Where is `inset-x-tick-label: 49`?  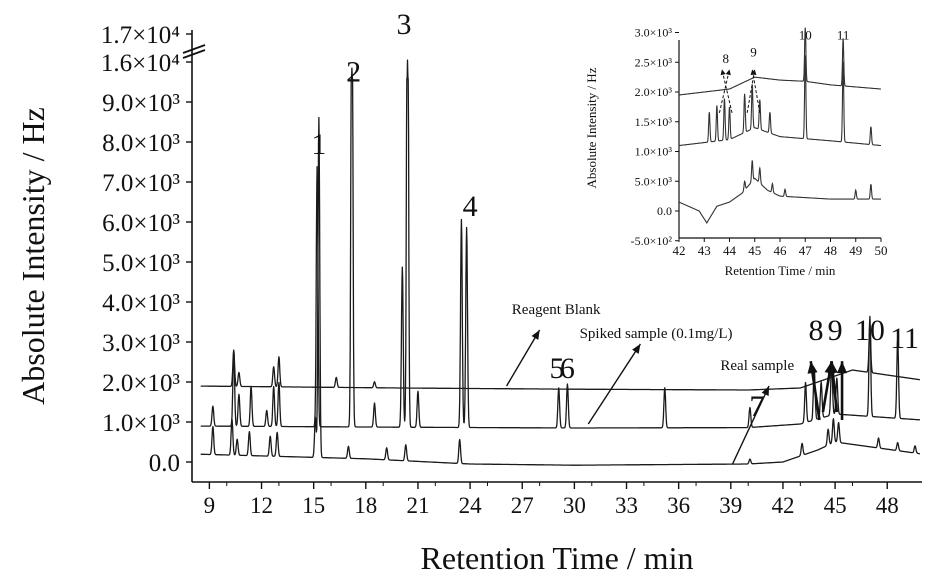 inset-x-tick-label: 49 is located at coordinates (855, 250).